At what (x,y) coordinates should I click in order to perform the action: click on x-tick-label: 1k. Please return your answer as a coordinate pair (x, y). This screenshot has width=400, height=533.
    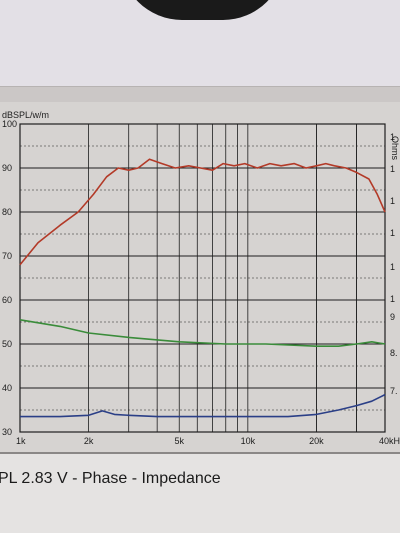
    Looking at the image, I should click on (21, 441).